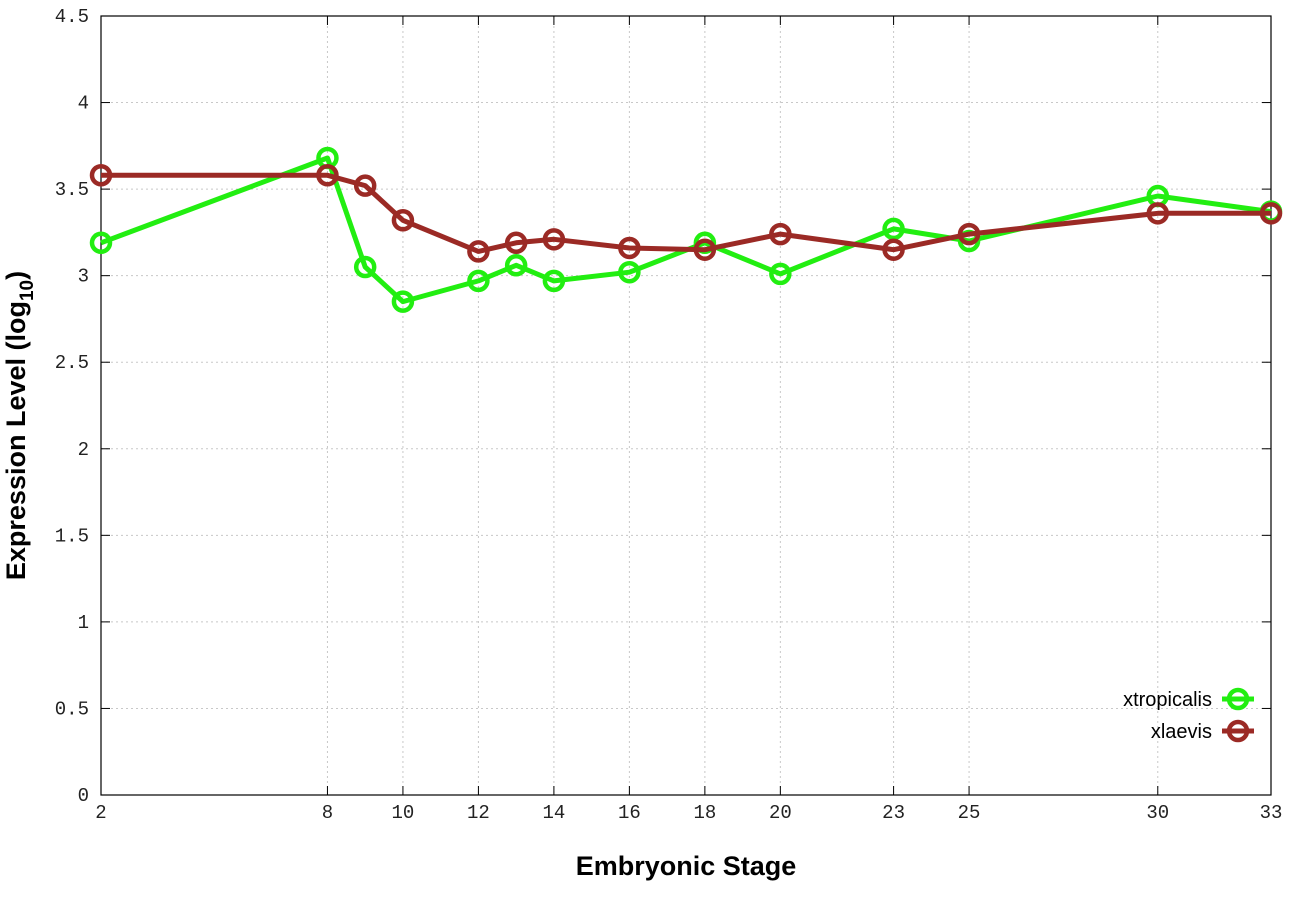 The height and width of the screenshot is (907, 1296). Describe the element at coordinates (27, 290) in the screenshot. I see `y-axis-title-subscript: 10` at that location.